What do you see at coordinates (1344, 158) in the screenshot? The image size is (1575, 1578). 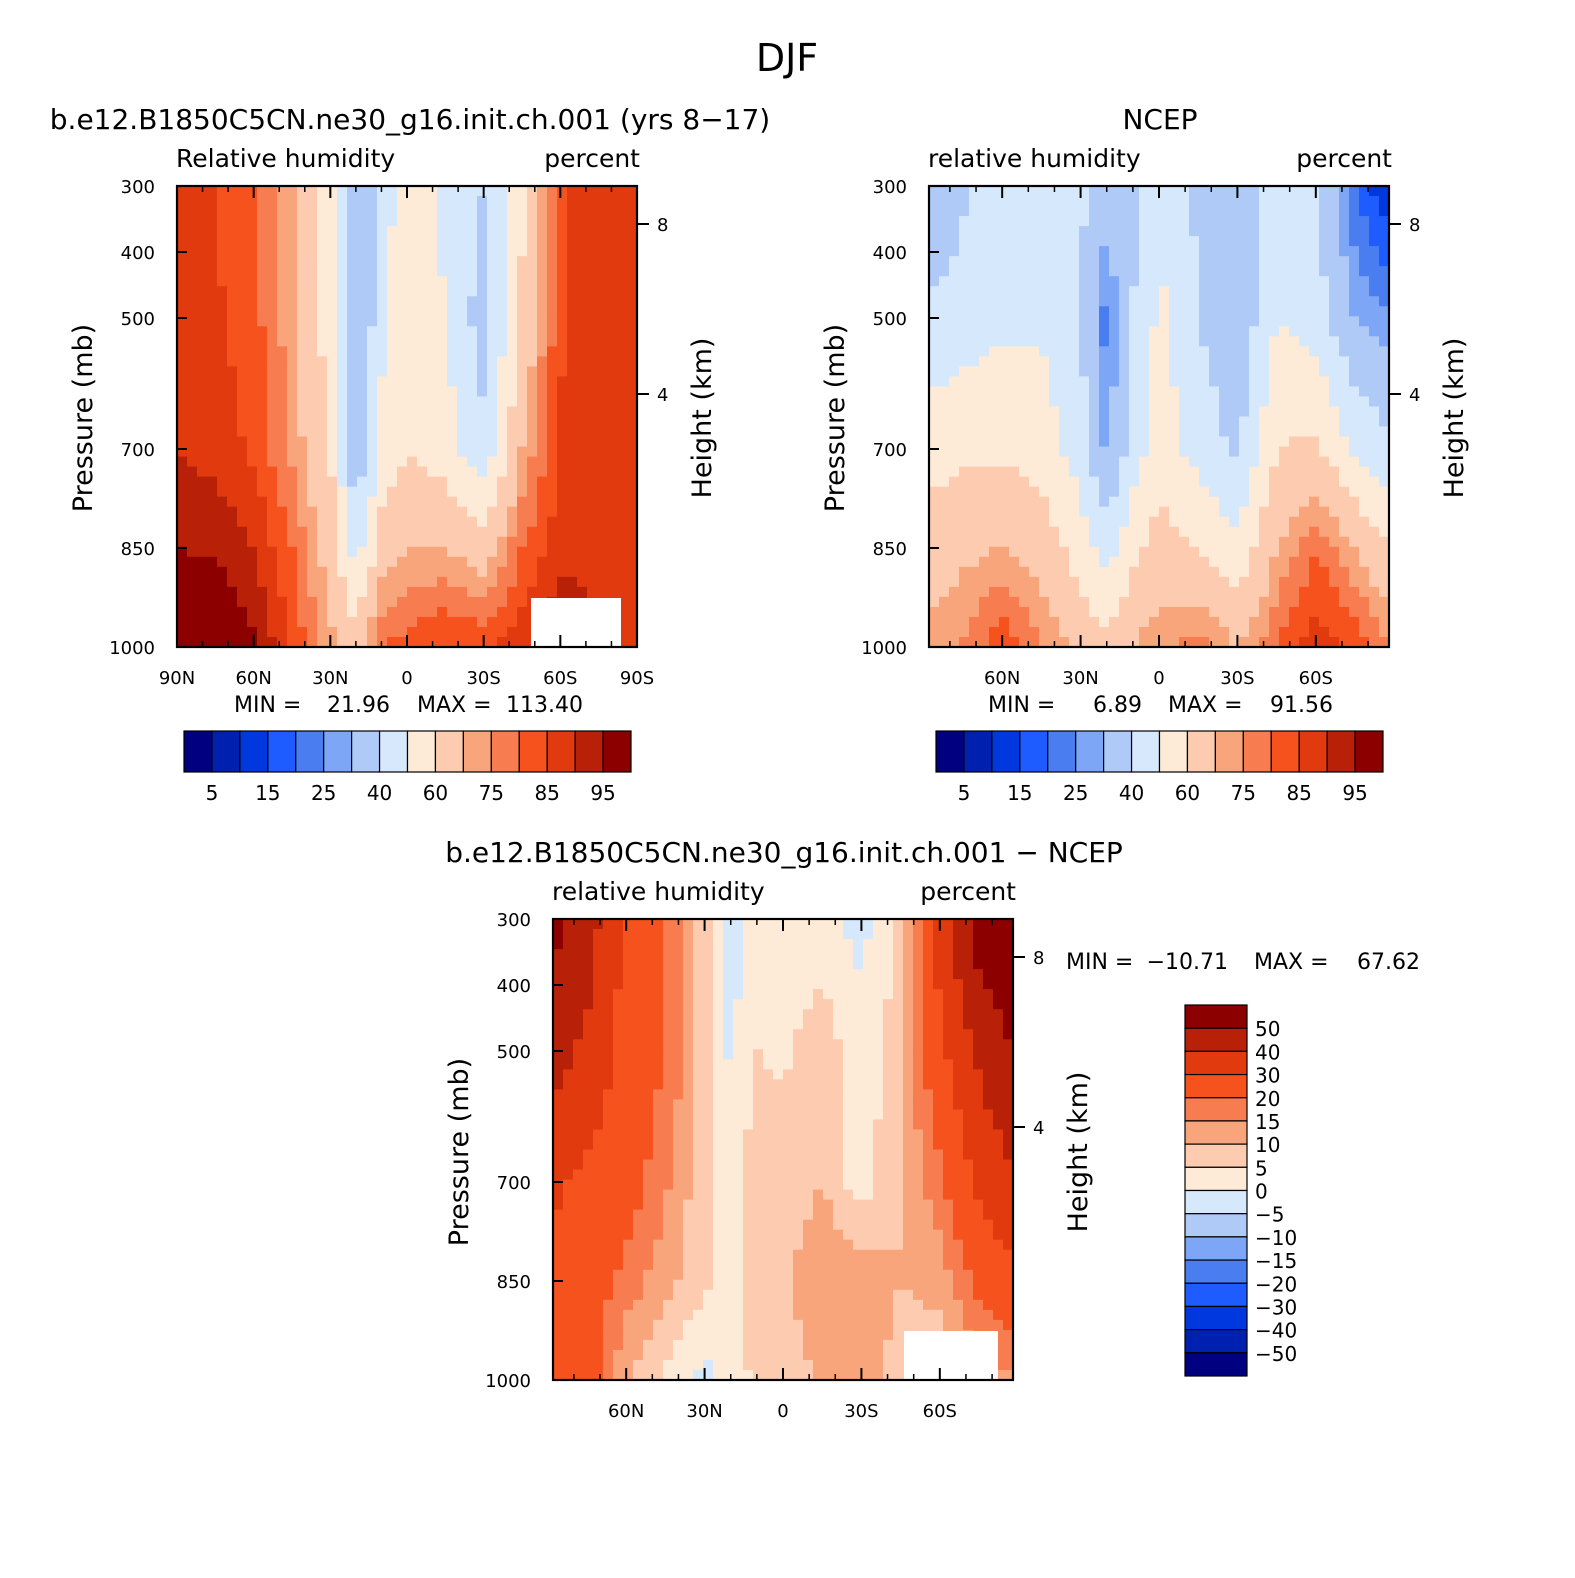 I see `right-label: percent` at bounding box center [1344, 158].